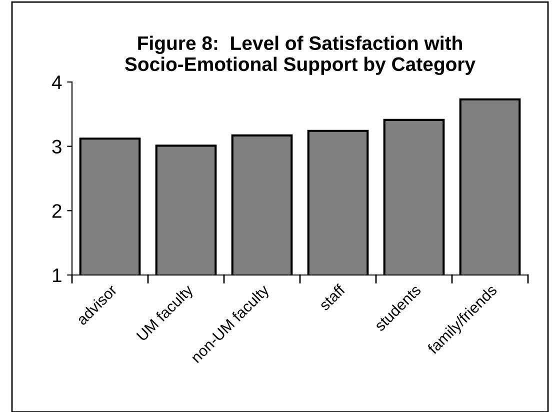 This screenshot has width=560, height=412. I want to click on y-tick-label: 3, so click(57, 147).